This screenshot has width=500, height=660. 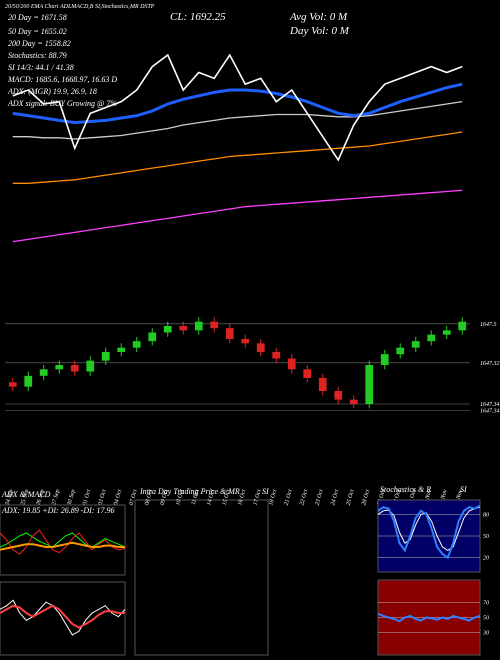 What do you see at coordinates (428, 498) in the screenshot?
I see `x-tick-label: 01 Nov` at bounding box center [428, 498].